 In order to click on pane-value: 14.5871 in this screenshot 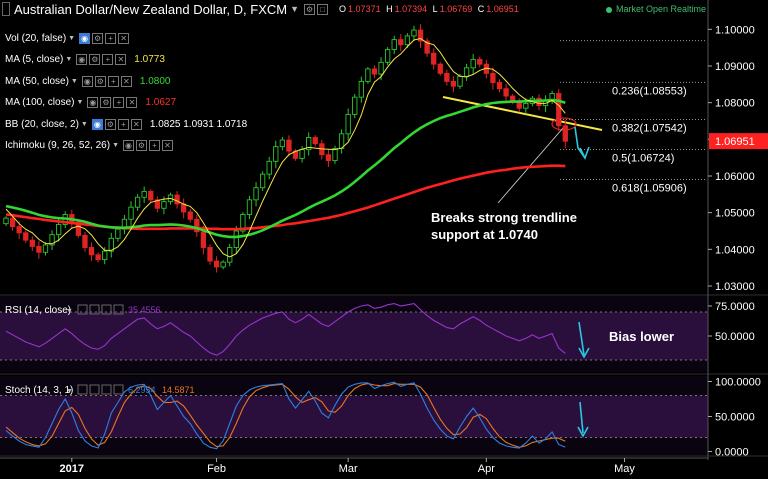, I will do `click(178, 390)`.